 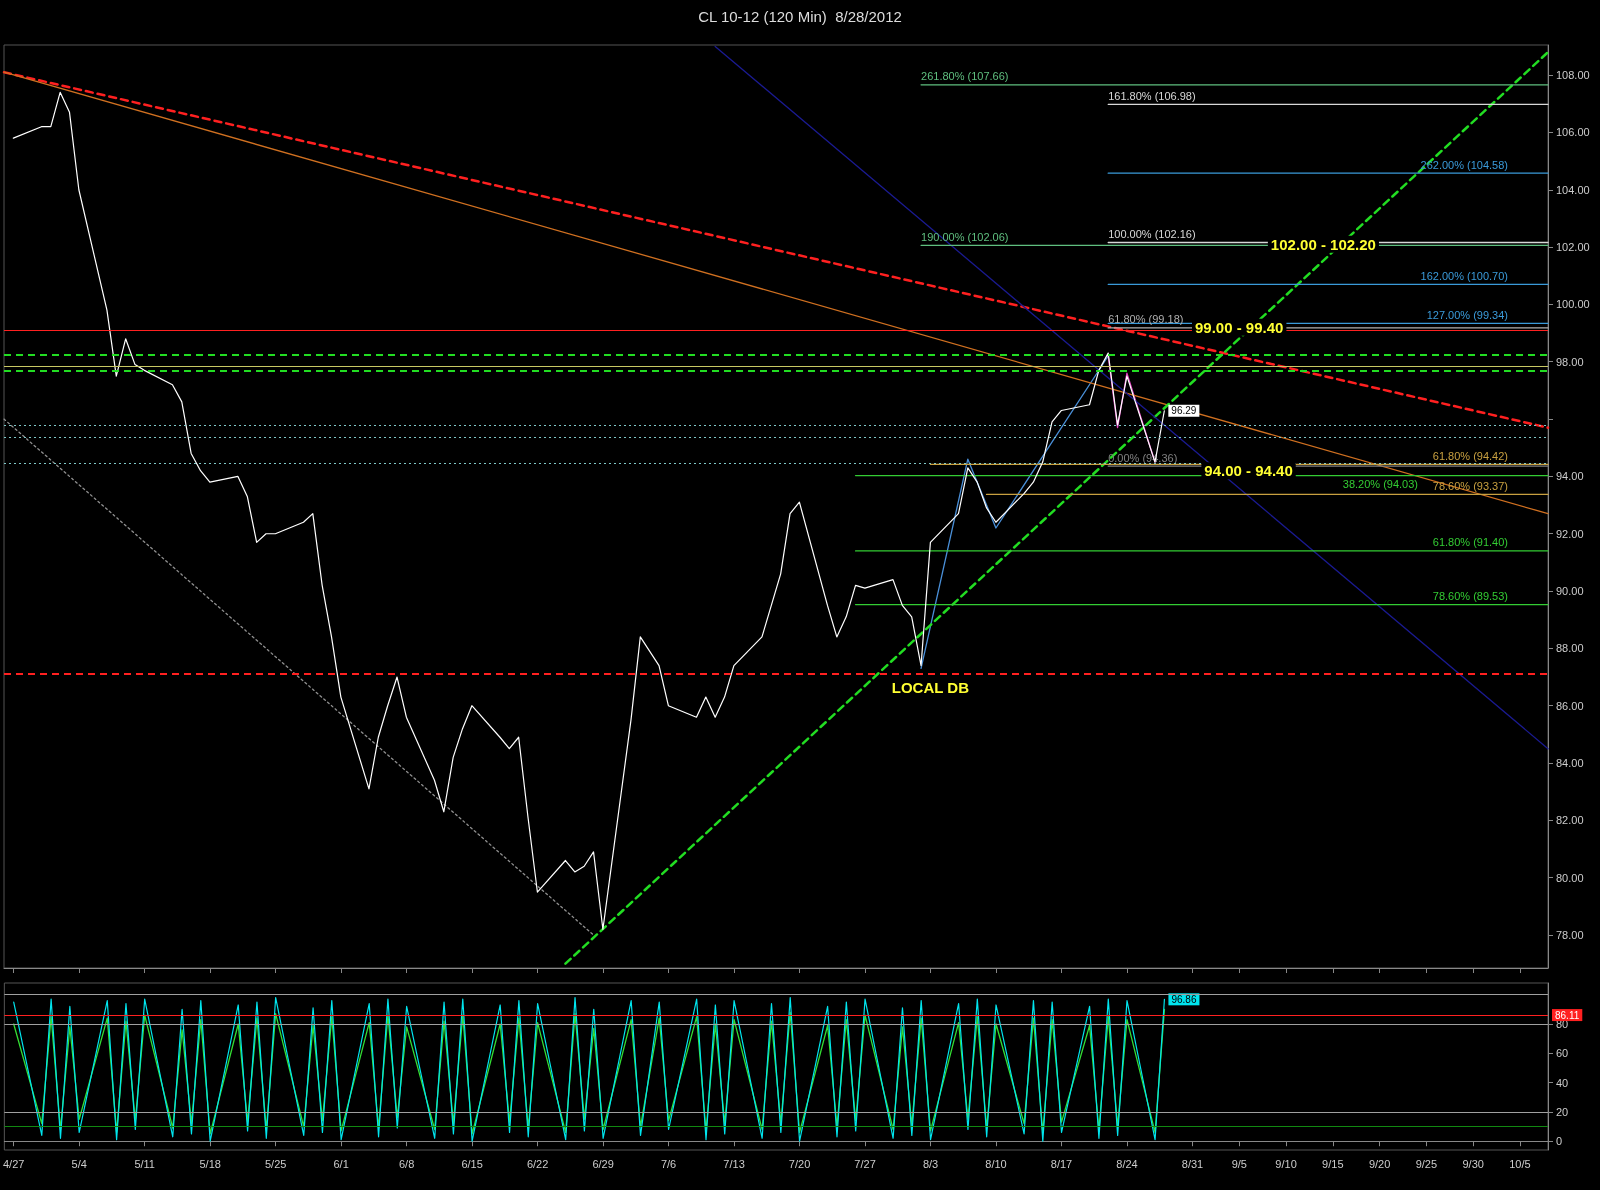 I want to click on y-tick-label: 82.00, so click(x=1570, y=820).